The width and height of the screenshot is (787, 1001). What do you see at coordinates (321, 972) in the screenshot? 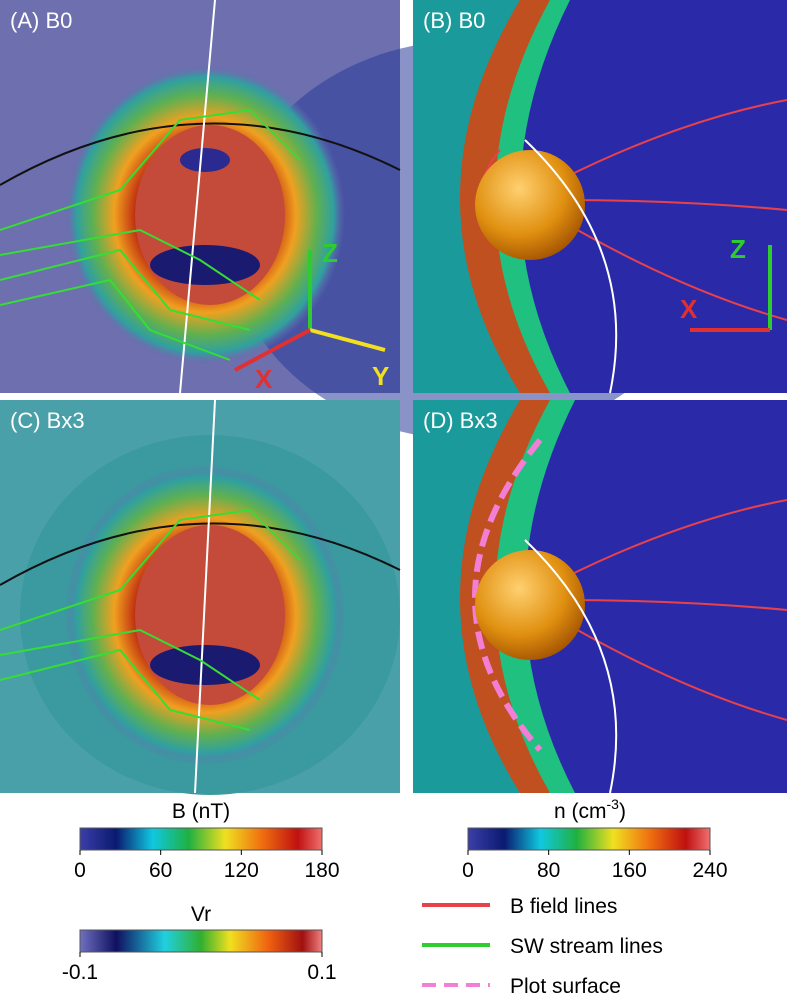
I see `tick-label: 0.1` at bounding box center [321, 972].